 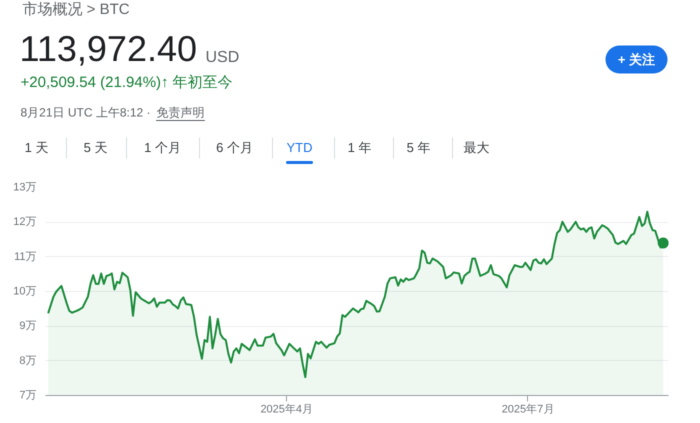 I want to click on text: 1 个月, so click(x=162, y=147).